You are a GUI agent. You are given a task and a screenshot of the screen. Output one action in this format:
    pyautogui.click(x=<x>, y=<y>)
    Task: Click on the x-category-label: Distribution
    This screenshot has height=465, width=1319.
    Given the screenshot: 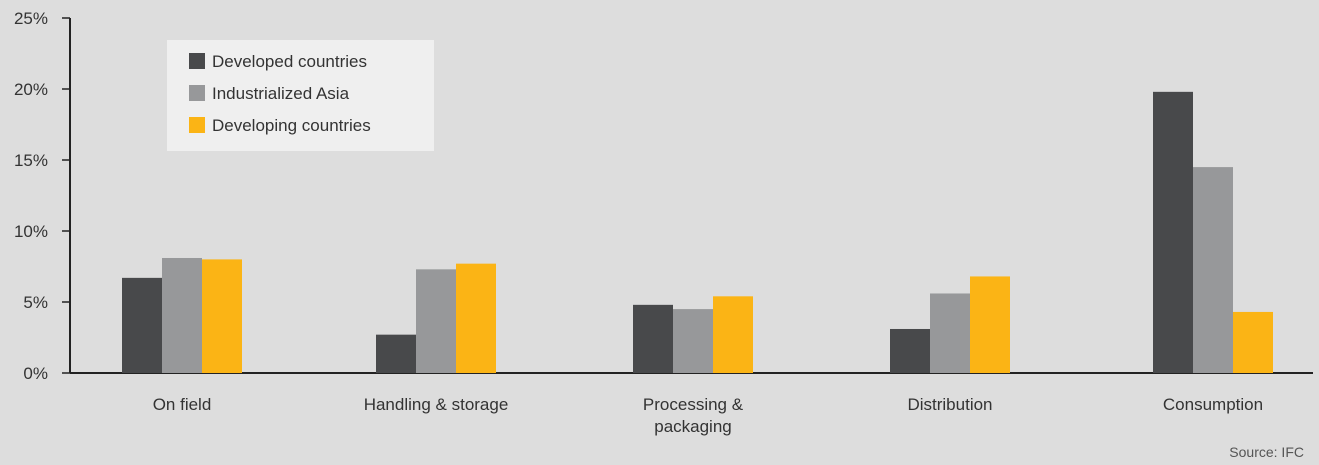 What is the action you would take?
    pyautogui.click(x=949, y=404)
    